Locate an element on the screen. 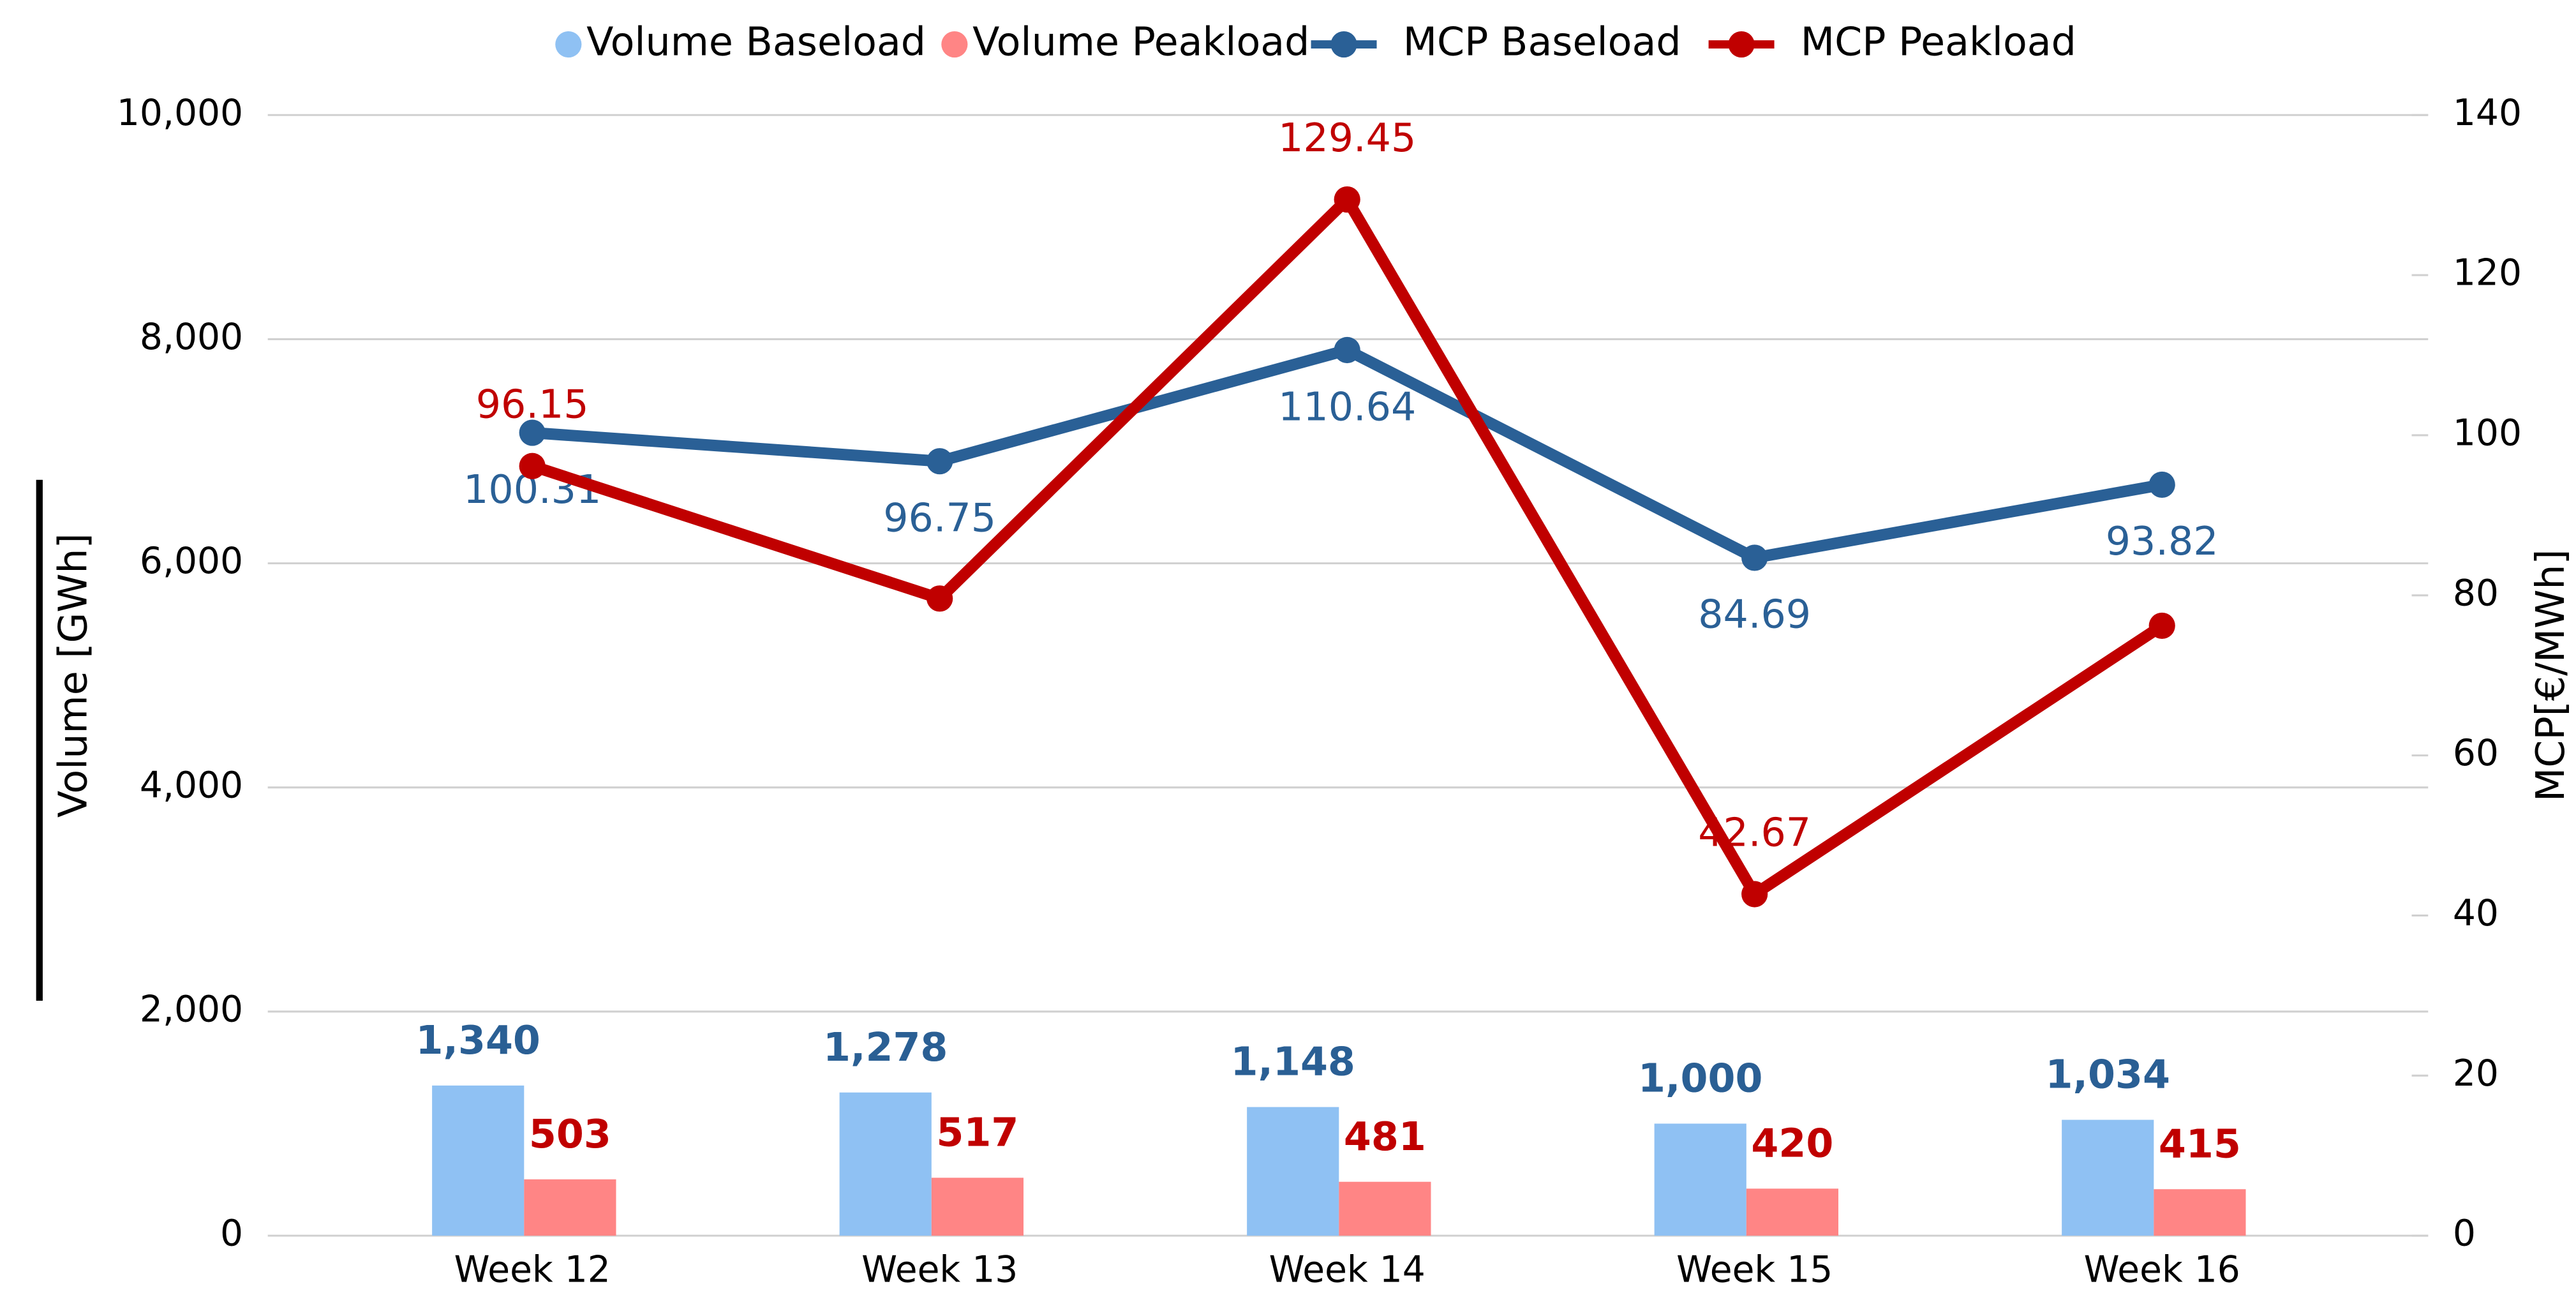 The width and height of the screenshot is (2576, 1309). y2-axis-title: MCP[€/MWh] is located at coordinates (2550, 675).